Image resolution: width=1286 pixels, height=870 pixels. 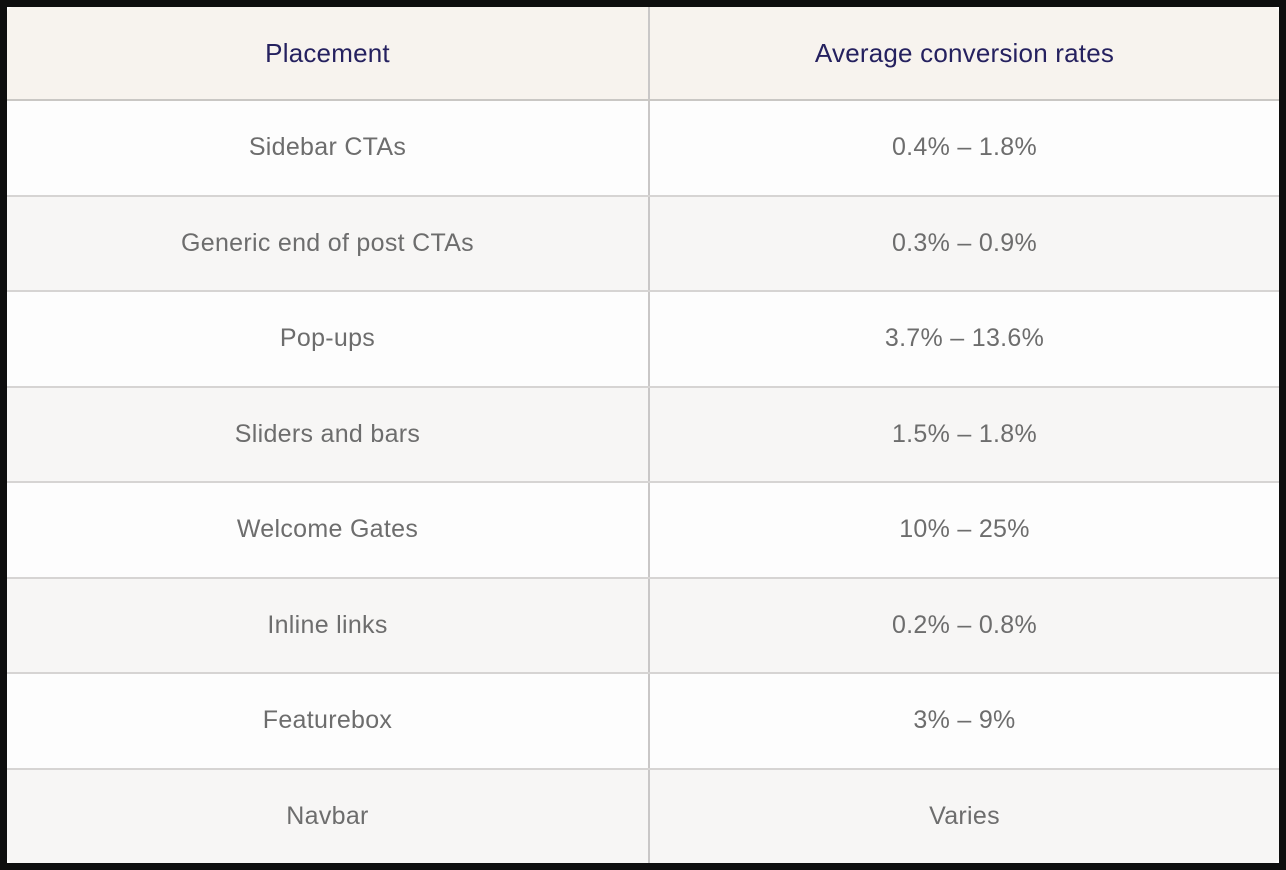 I want to click on cell-placement: Sidebar CTAs, so click(x=328, y=148).